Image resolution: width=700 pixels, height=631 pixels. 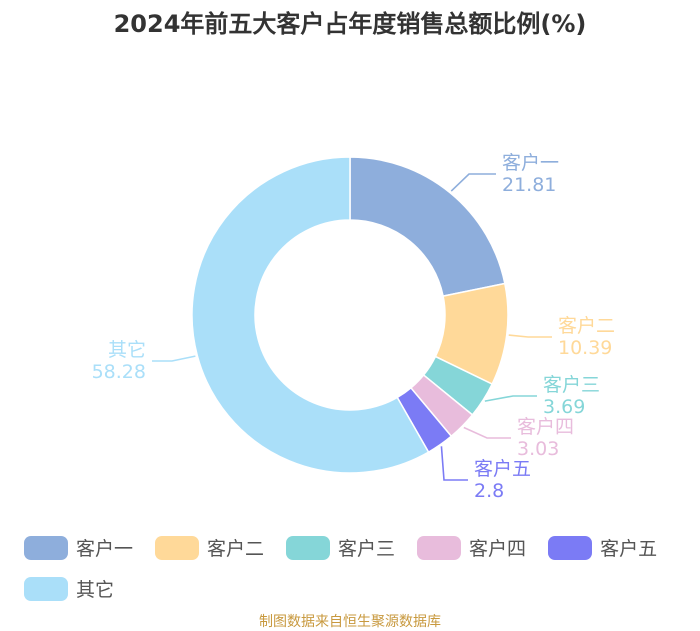 I want to click on legend-item-others: 其它, so click(x=69, y=588).